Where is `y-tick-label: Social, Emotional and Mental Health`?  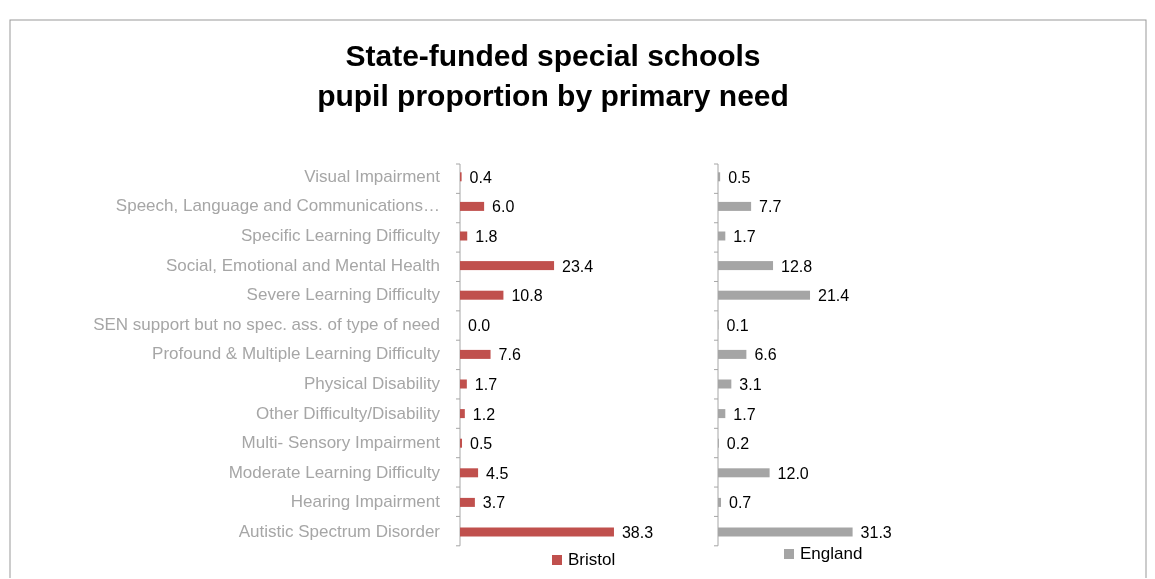 y-tick-label: Social, Emotional and Mental Health is located at coordinates (302, 265).